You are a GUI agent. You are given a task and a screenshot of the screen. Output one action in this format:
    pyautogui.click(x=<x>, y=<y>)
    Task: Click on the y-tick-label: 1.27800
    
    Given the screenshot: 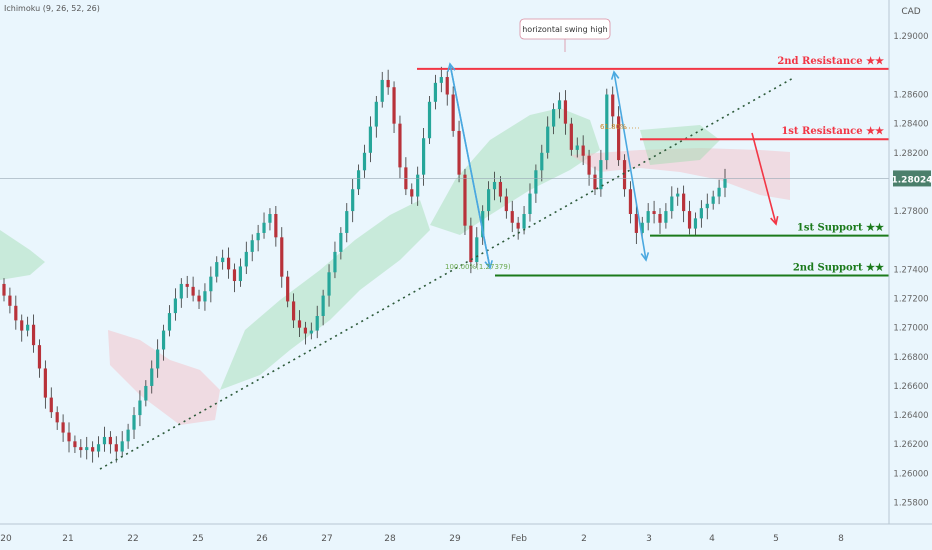 What is the action you would take?
    pyautogui.click(x=910, y=212)
    